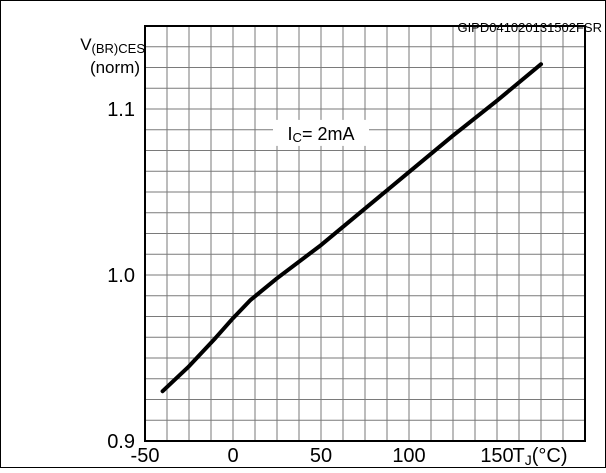 This screenshot has width=606, height=473. I want to click on annotation-ic: IC= 2mA, so click(321, 134).